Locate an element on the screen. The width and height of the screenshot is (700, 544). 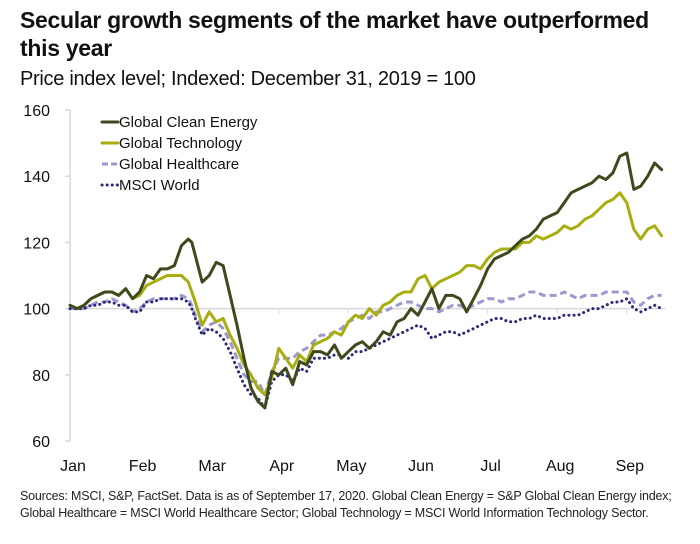
y-tick-label: 100 is located at coordinates (36, 310).